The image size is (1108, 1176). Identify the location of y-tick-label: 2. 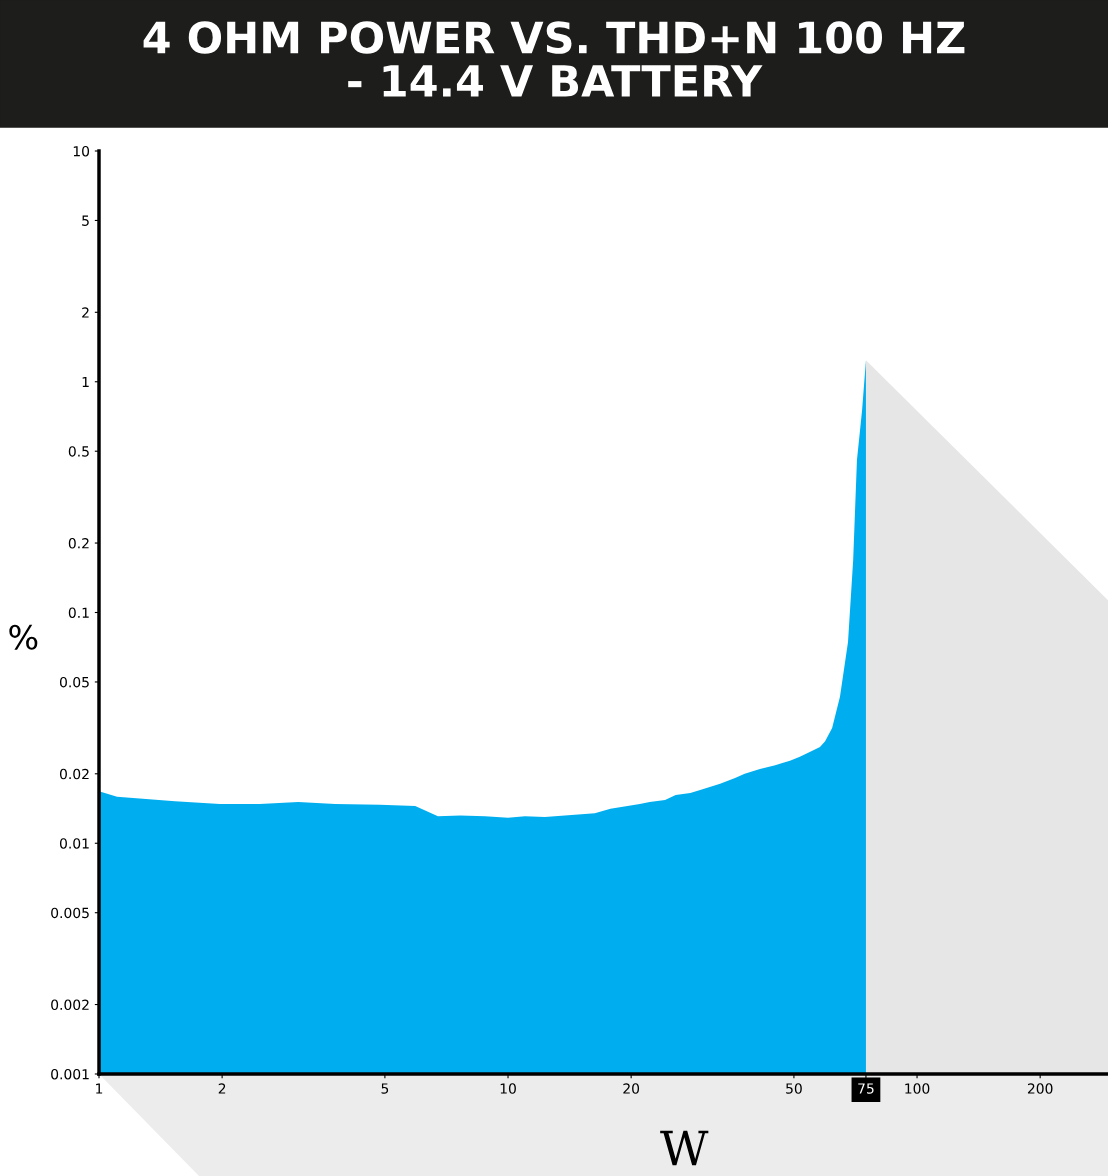
(85, 312).